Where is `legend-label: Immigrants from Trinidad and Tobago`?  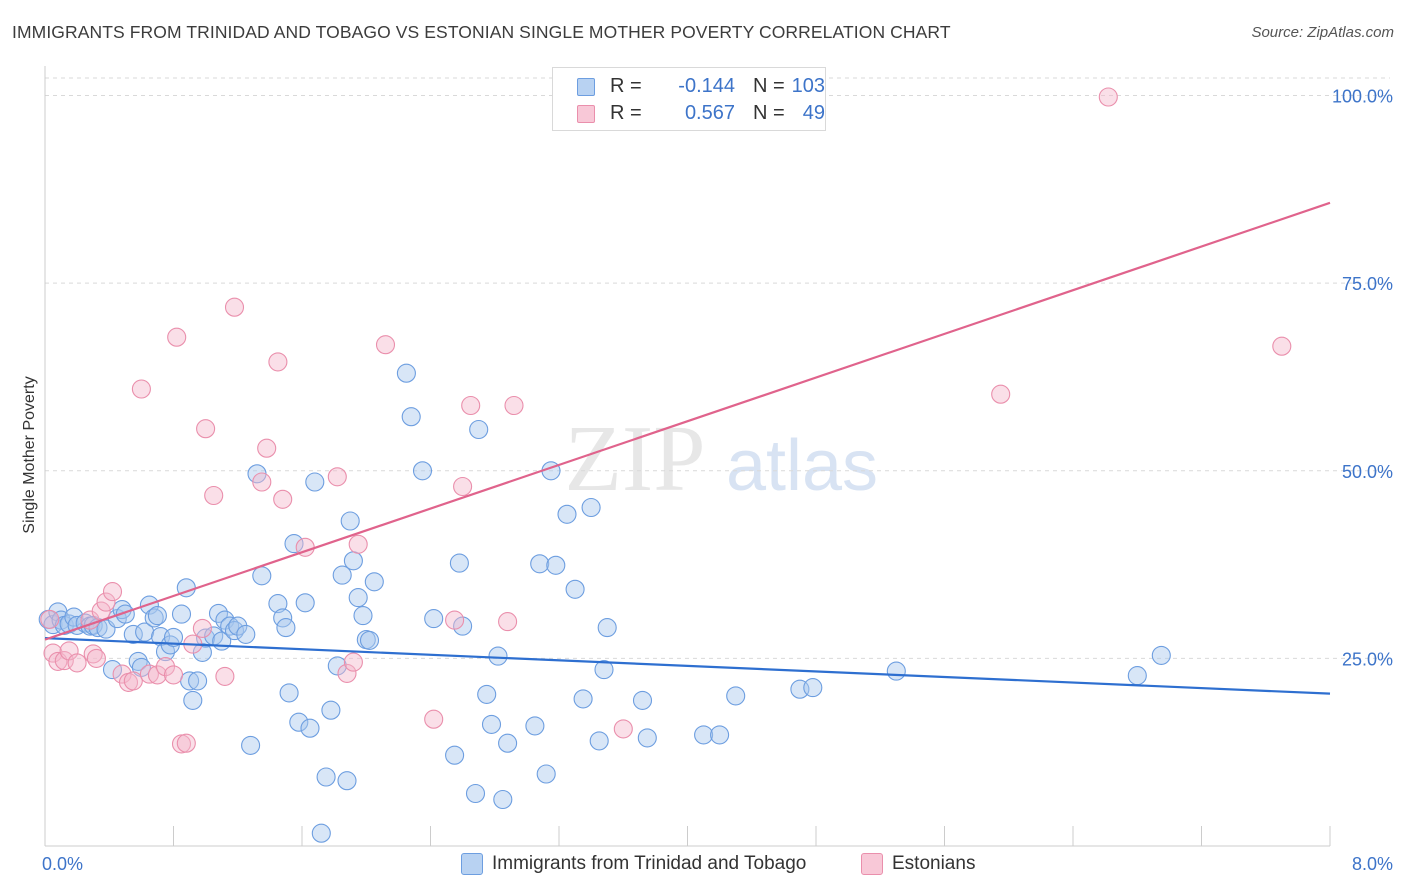
legend-label: Immigrants from Trinidad and Tobago is located at coordinates (649, 863).